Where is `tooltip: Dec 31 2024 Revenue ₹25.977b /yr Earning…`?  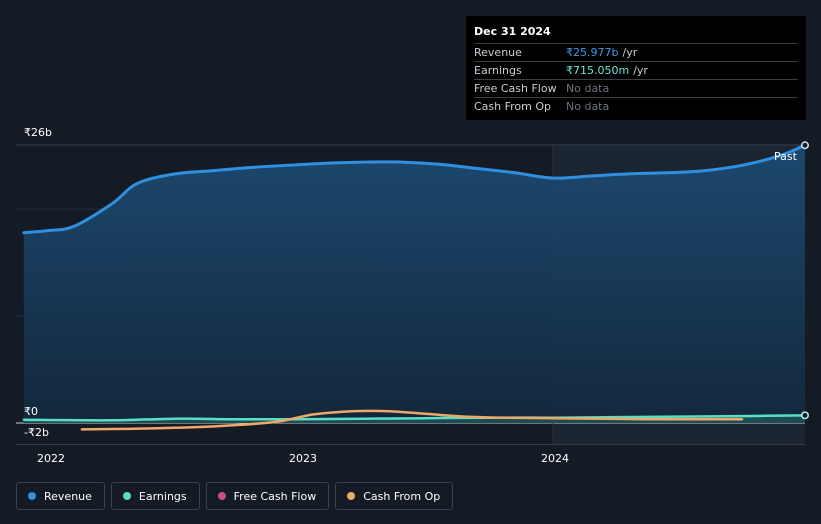
tooltip: Dec 31 2024 Revenue ₹25.977b /yr Earning… is located at coordinates (636, 68).